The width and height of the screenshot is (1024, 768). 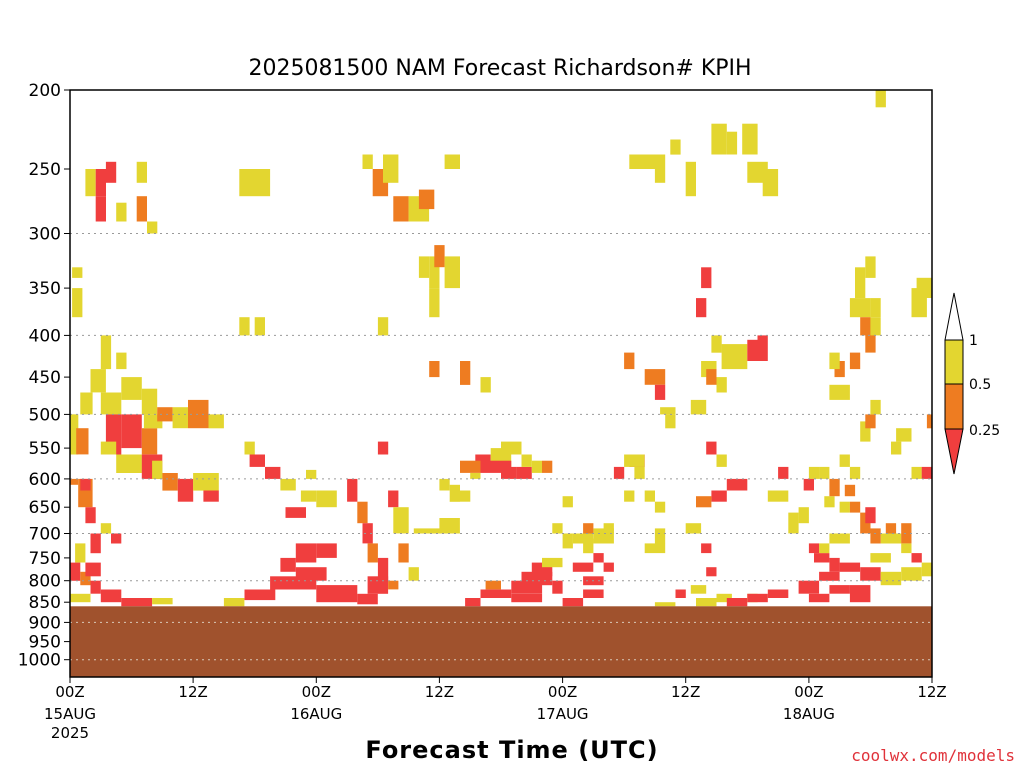 I want to click on y-tick-label: 1000, so click(x=39, y=661).